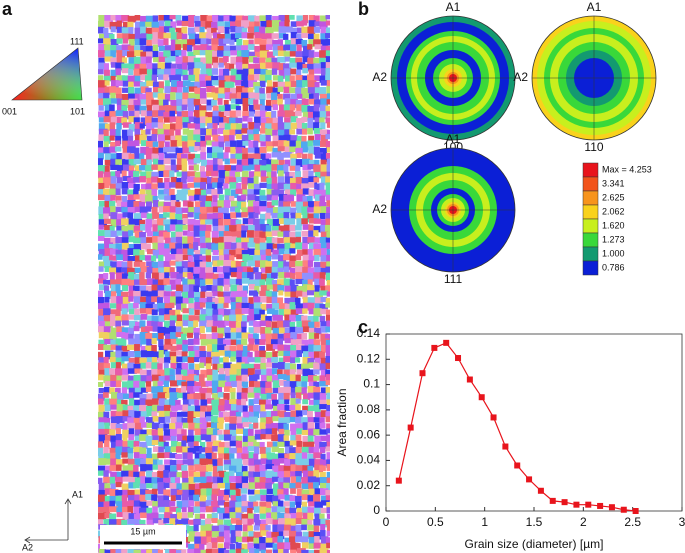 The height and width of the screenshot is (553, 685). I want to click on y-tick-label: 0.02, so click(369, 485).